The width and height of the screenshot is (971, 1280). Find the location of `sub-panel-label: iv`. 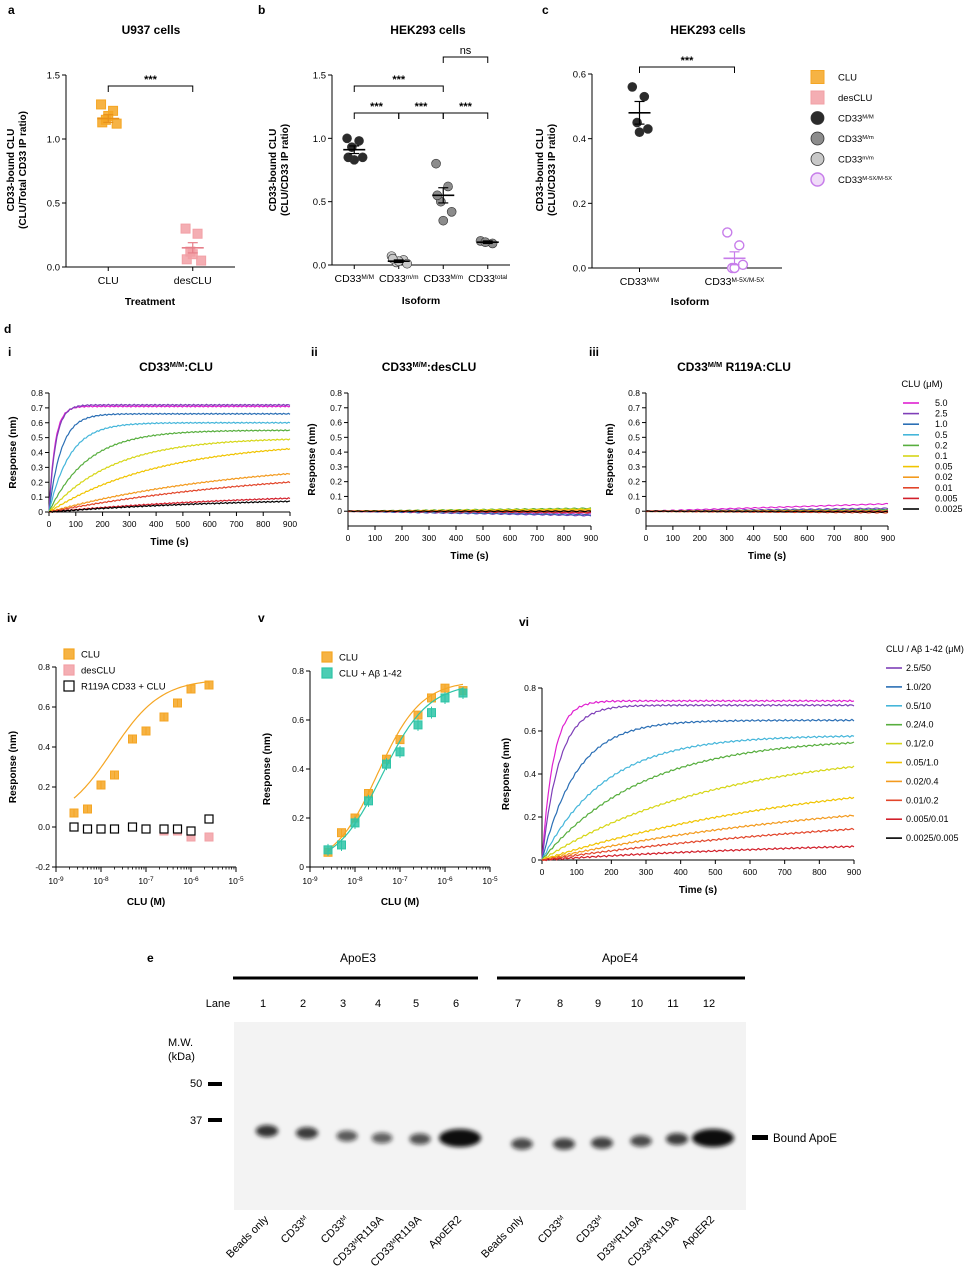

sub-panel-label: iv is located at coordinates (12, 618).